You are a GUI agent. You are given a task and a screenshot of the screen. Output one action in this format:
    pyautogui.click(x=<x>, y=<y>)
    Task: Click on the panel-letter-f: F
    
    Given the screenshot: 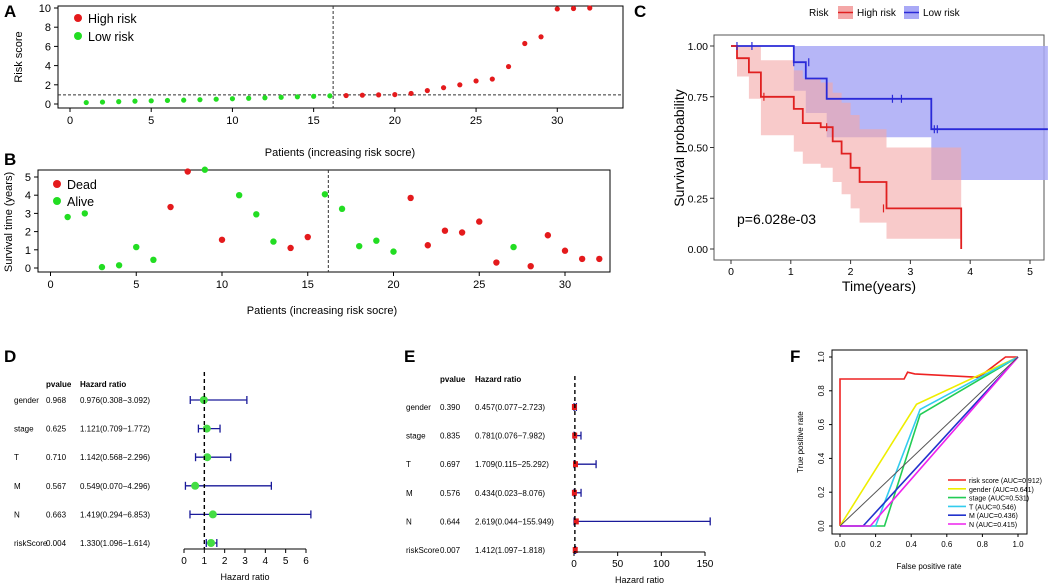 What is the action you would take?
    pyautogui.click(x=795, y=356)
    